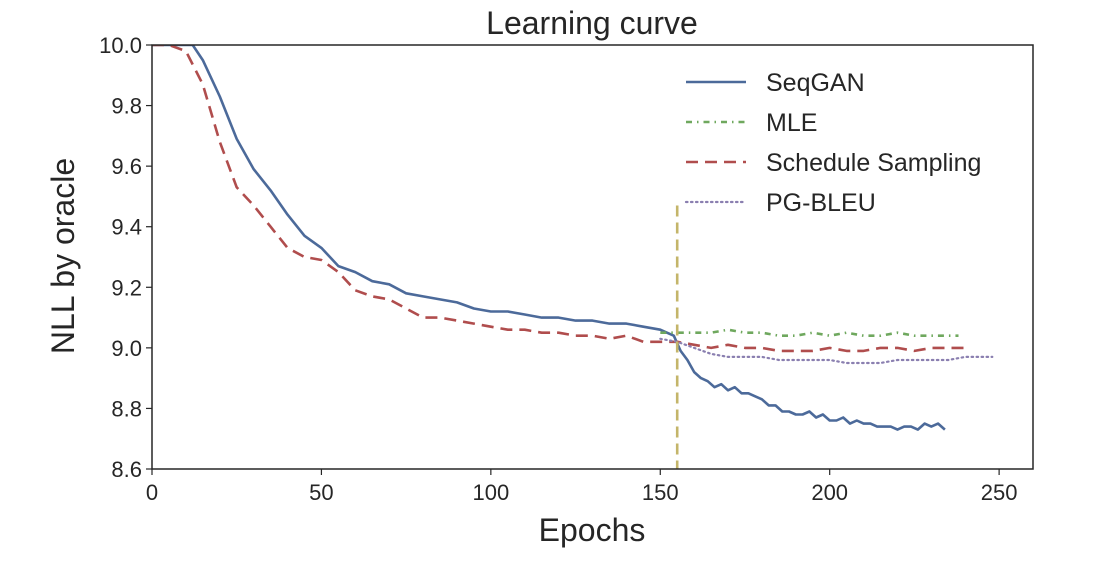 Image resolution: width=1098 pixels, height=568 pixels. I want to click on x-tick-label: 150, so click(660, 492).